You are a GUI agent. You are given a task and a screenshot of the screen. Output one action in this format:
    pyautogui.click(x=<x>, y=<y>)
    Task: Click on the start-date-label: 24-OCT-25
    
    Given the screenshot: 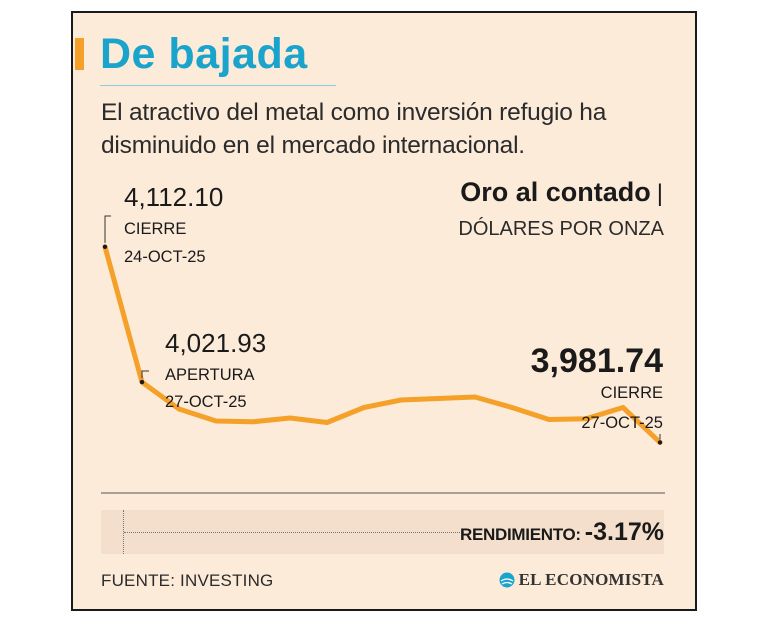 What is the action you would take?
    pyautogui.click(x=165, y=257)
    